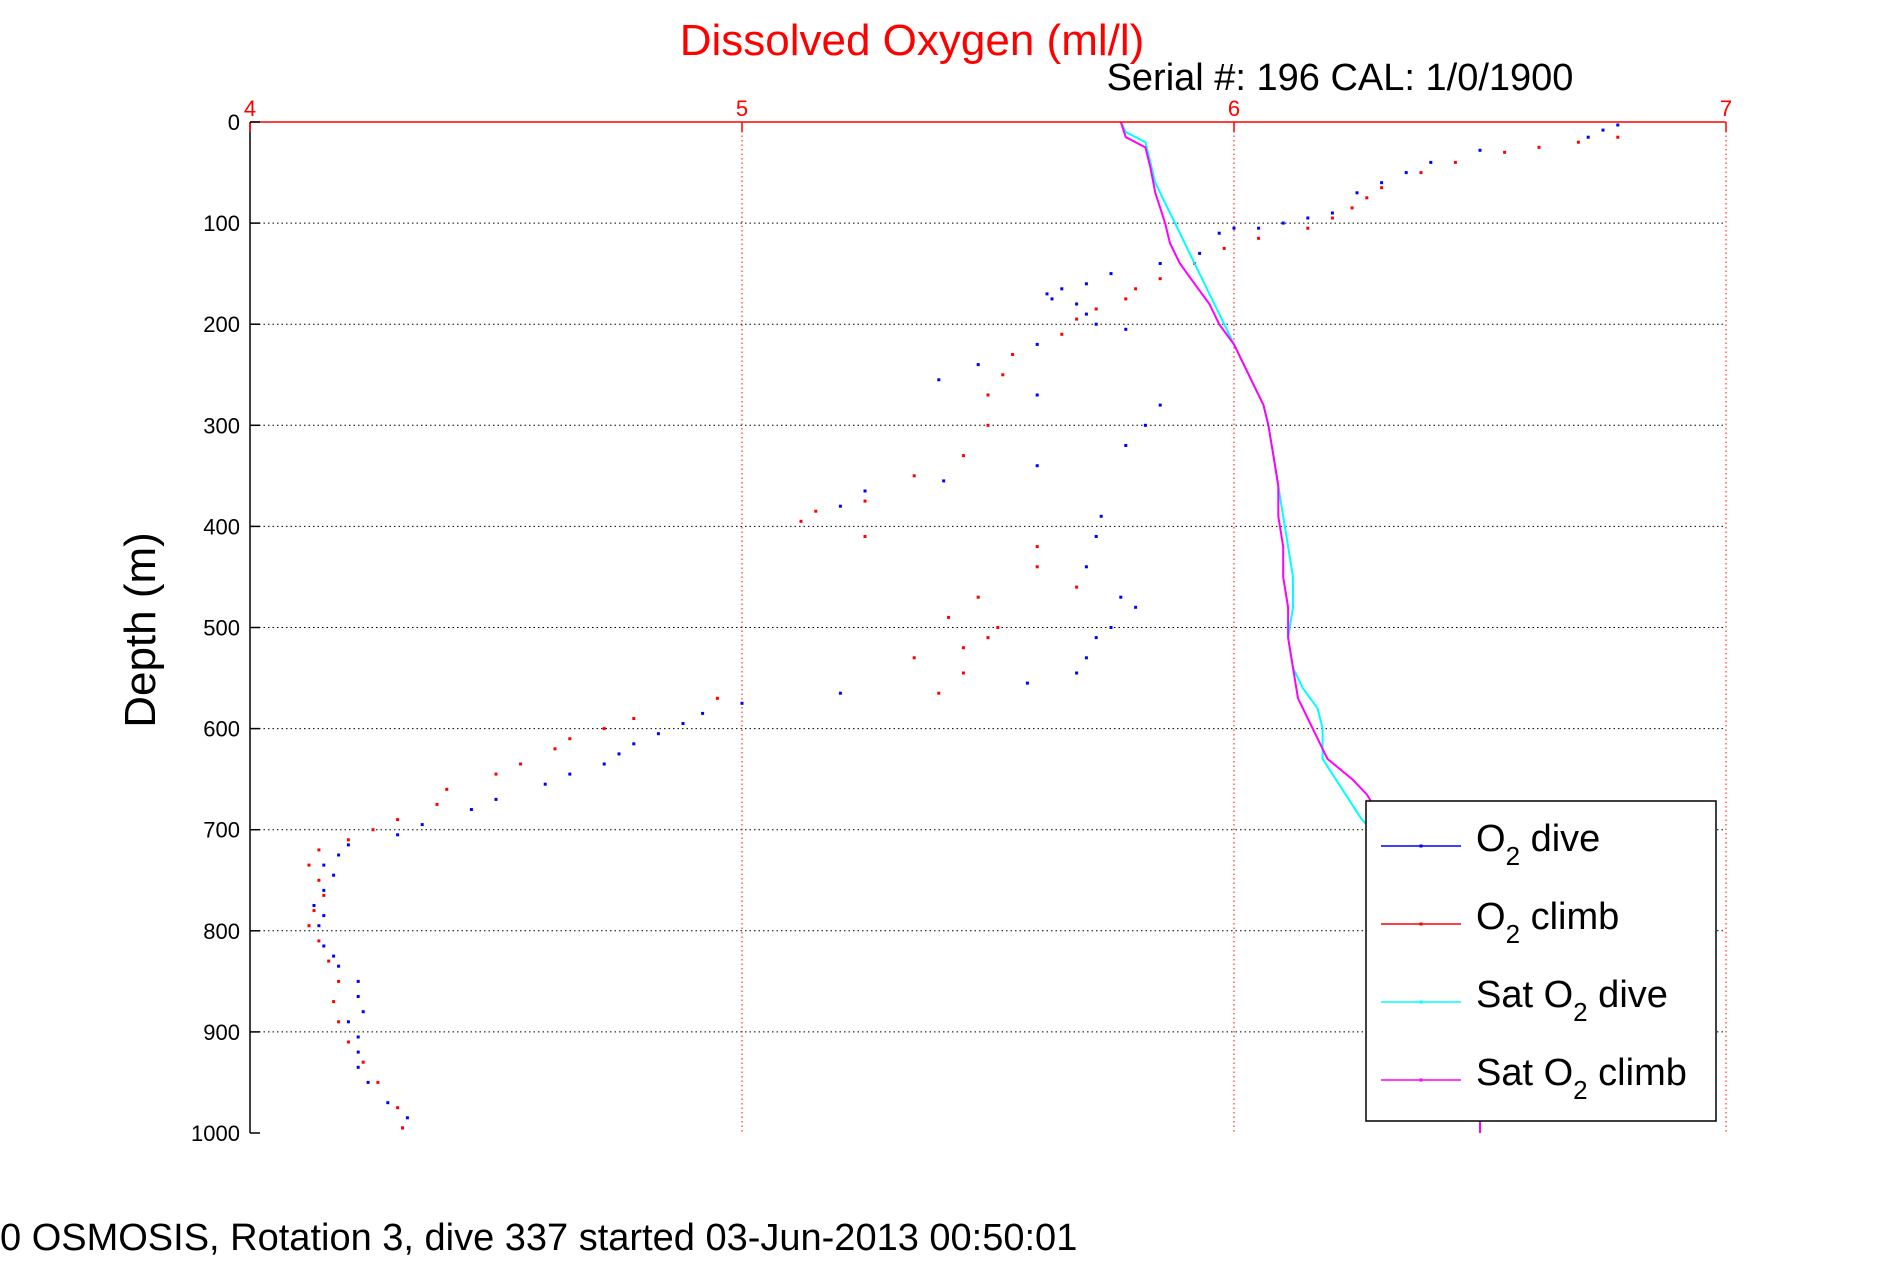 This screenshot has height=1262, width=1891. I want to click on y-tick-label: 100, so click(221, 223).